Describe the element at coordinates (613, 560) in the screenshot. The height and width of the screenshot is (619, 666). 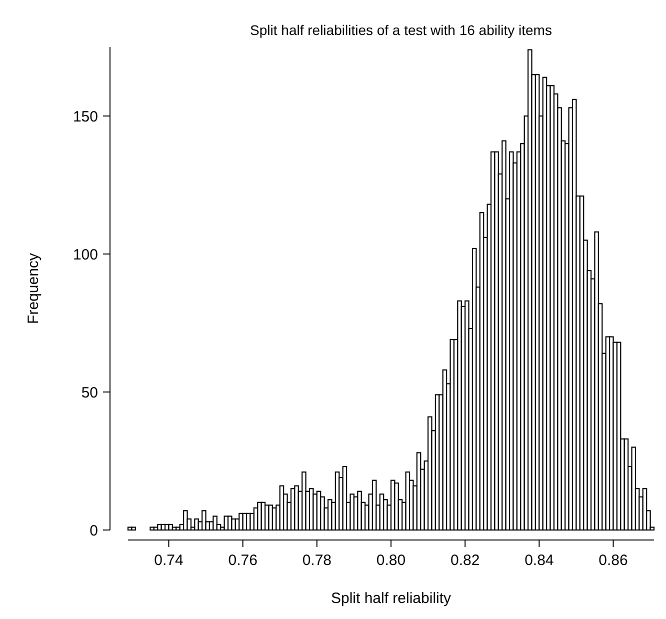
I see `x-tick-label: 0.86` at that location.